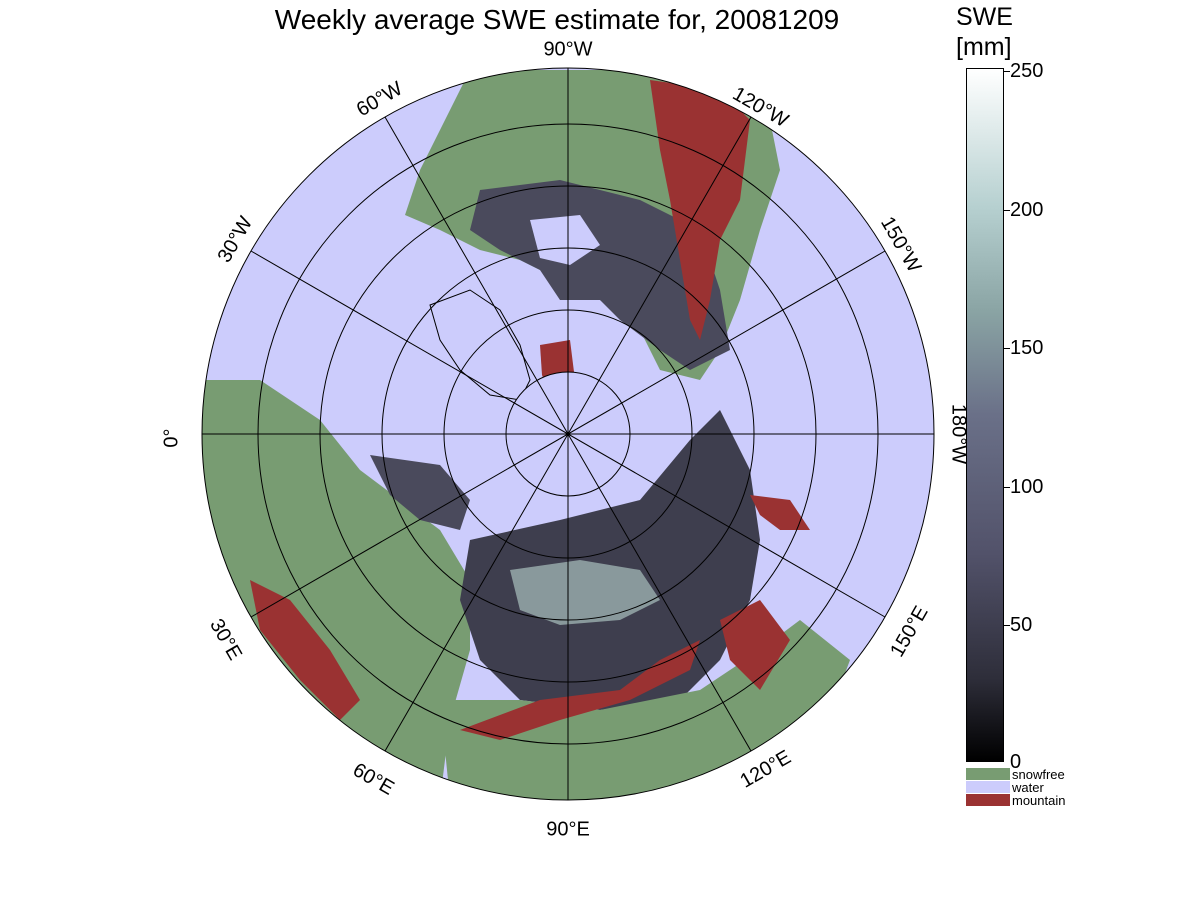 The image size is (1201, 901). What do you see at coordinates (1027, 348) in the screenshot?
I see `colorbar-tick: 150` at bounding box center [1027, 348].